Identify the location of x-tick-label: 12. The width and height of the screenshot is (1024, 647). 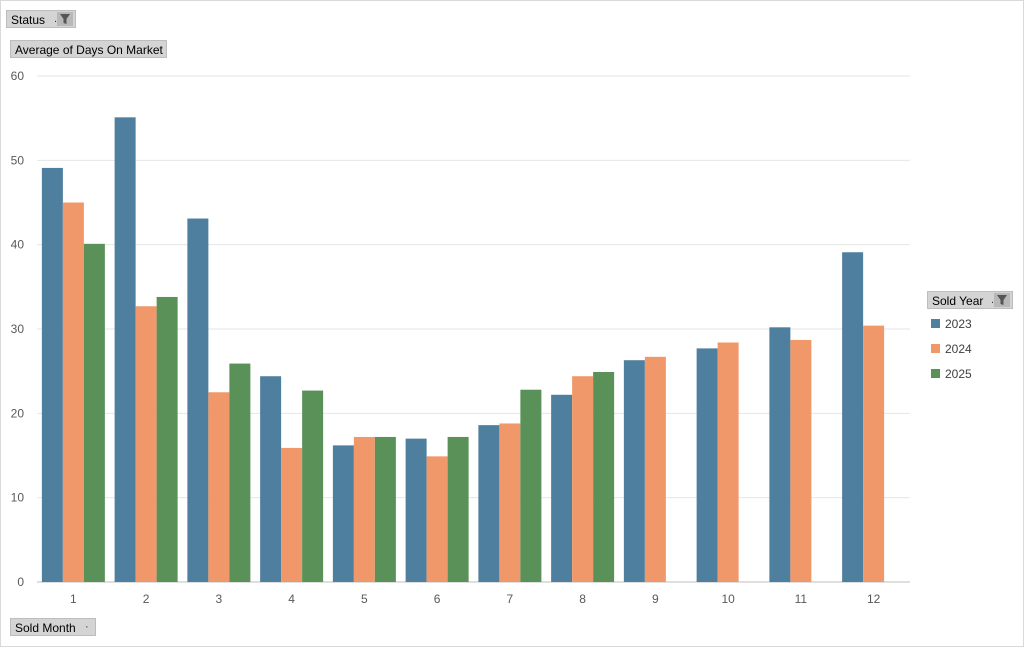
(874, 599).